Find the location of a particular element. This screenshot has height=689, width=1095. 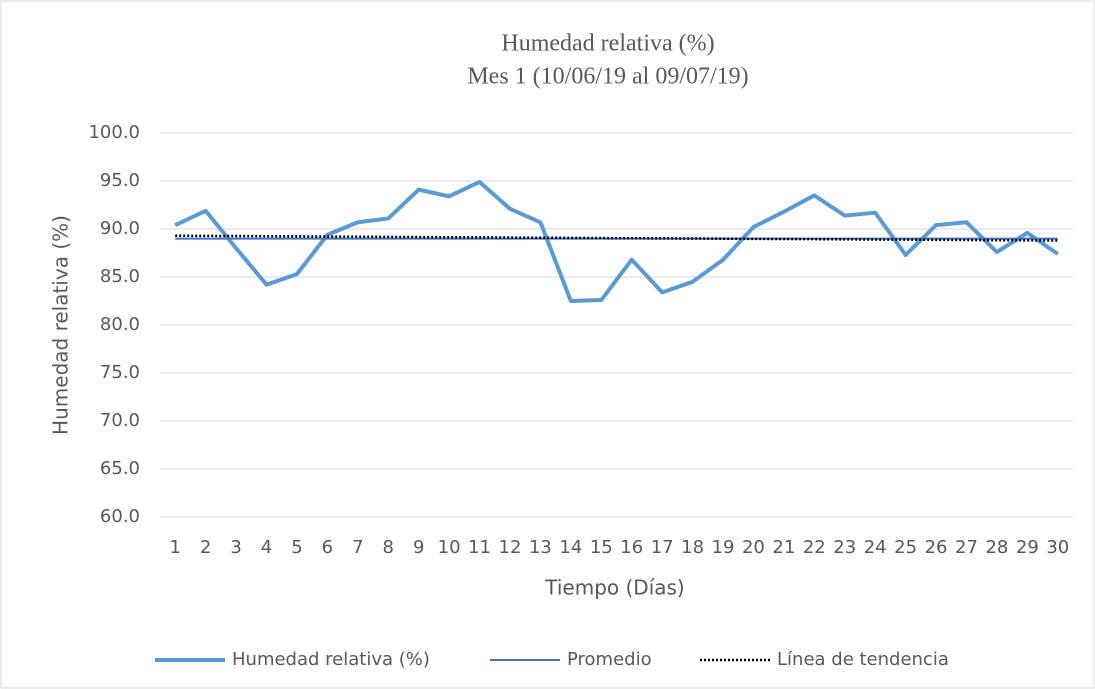

x-tick-label: 4 is located at coordinates (266, 547).